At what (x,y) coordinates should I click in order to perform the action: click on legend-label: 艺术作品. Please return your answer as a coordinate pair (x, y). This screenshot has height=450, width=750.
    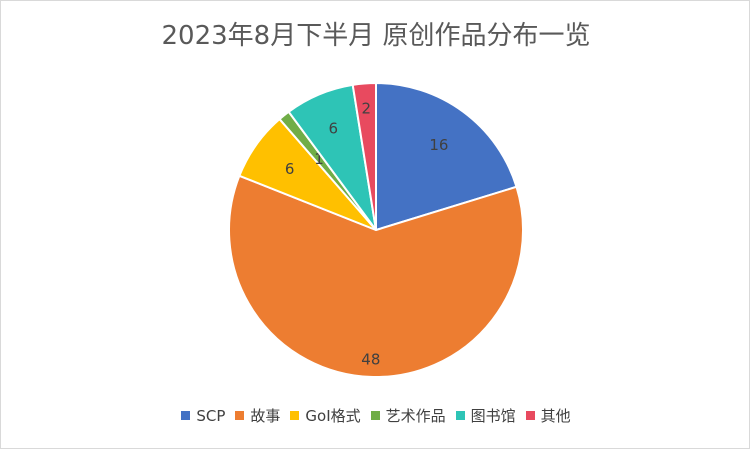
    Looking at the image, I should click on (415, 416).